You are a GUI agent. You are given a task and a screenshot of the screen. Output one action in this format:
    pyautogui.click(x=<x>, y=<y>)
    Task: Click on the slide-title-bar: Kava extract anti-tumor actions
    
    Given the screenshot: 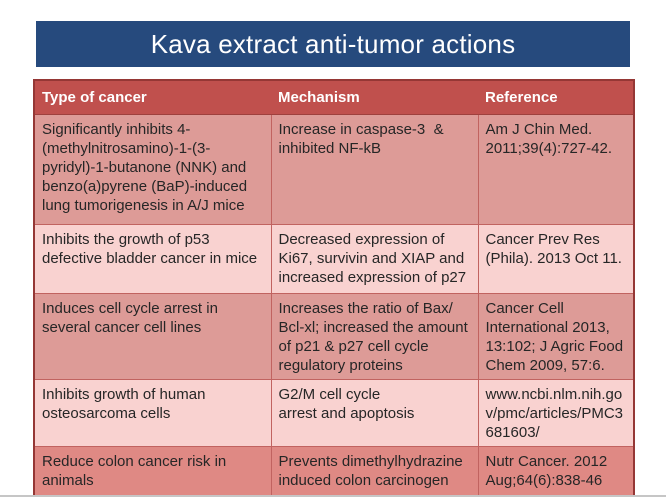 What is the action you would take?
    pyautogui.click(x=333, y=44)
    